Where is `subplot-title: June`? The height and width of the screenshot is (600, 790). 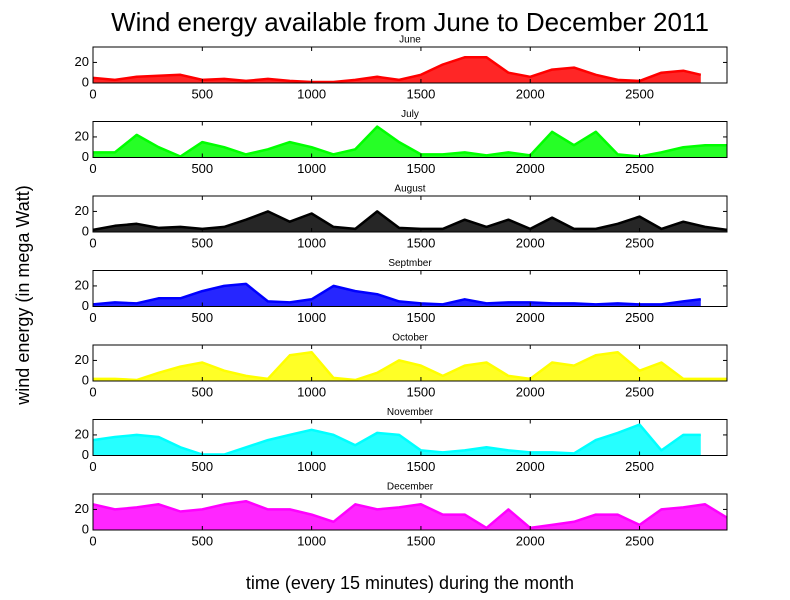 subplot-title: June is located at coordinates (410, 40).